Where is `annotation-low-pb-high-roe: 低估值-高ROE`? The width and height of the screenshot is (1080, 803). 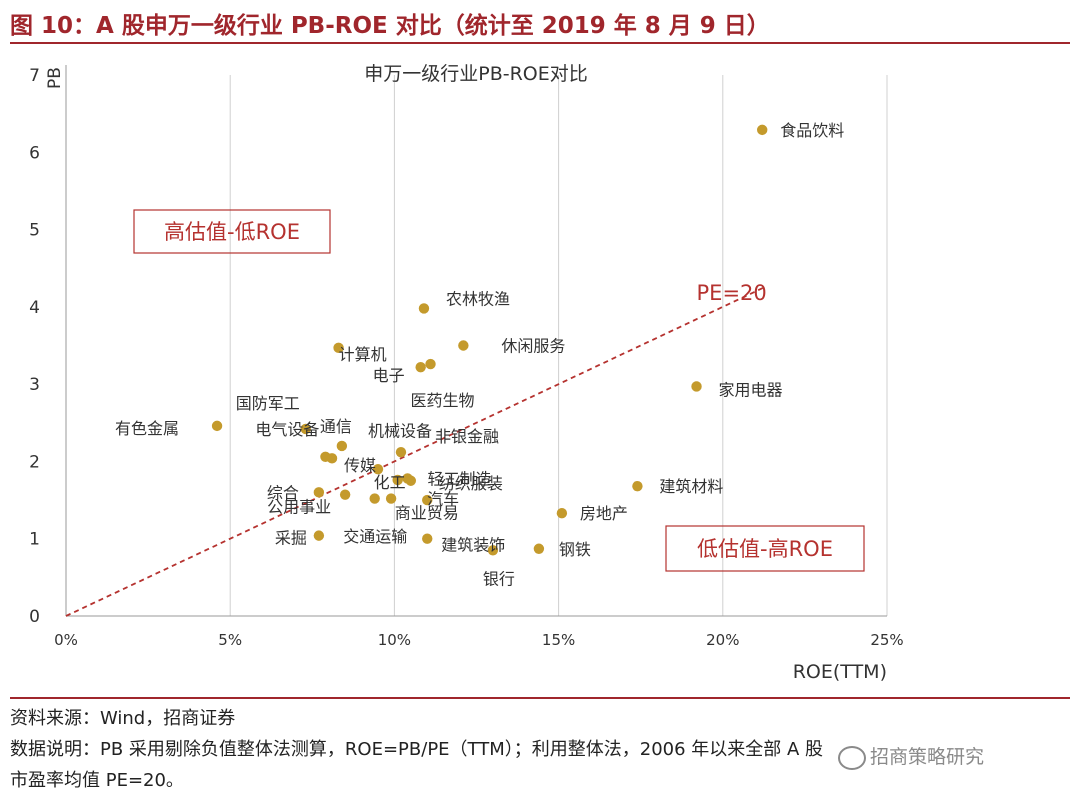
annotation-low-pb-high-roe: 低估值-高ROE is located at coordinates (765, 549).